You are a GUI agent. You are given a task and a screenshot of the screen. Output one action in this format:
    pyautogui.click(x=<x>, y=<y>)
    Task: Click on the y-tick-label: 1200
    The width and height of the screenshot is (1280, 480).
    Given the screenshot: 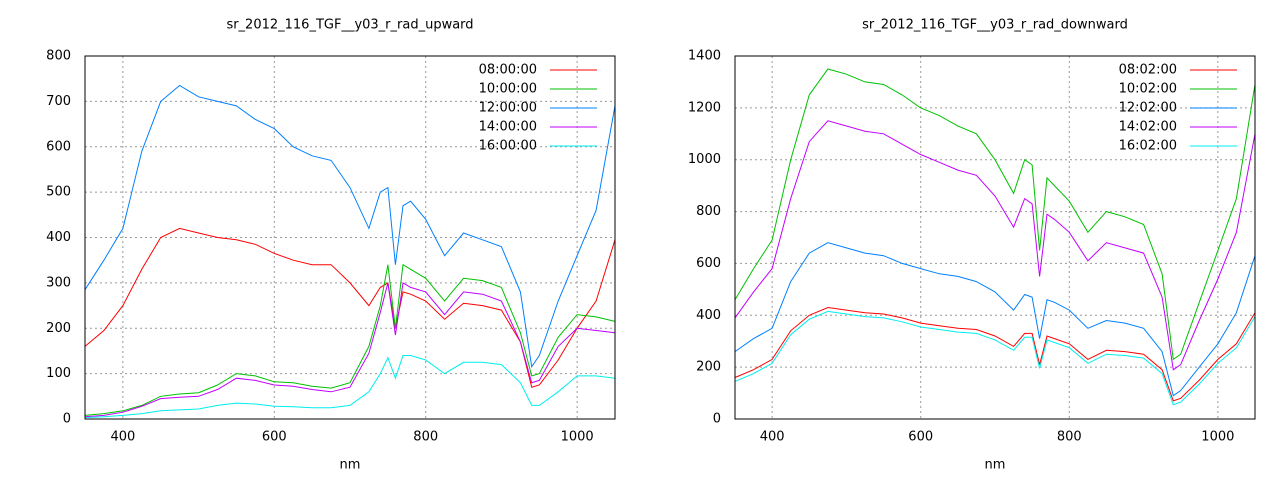 What is the action you would take?
    pyautogui.click(x=704, y=107)
    